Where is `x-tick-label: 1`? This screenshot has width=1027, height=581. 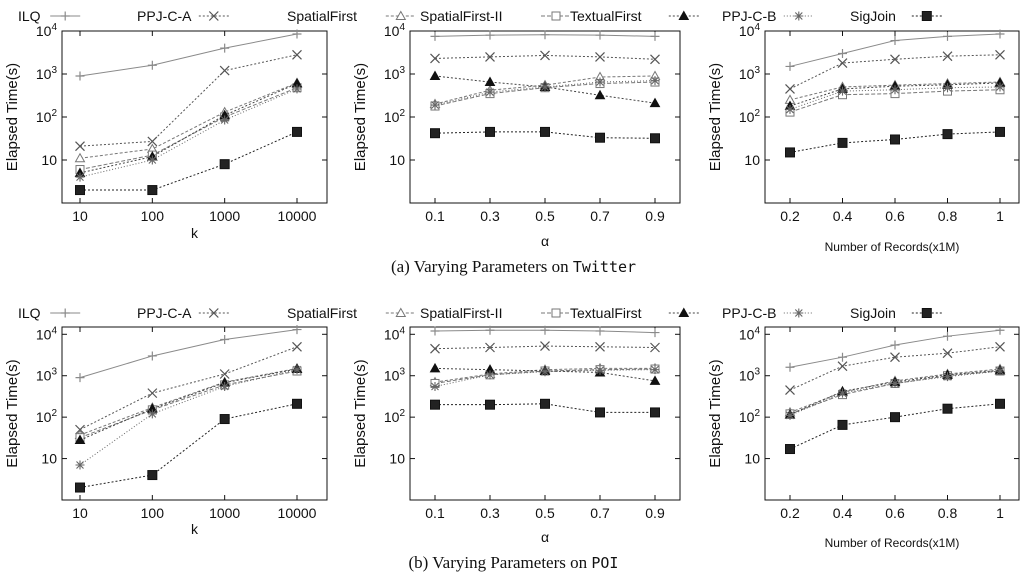
x-tick-label: 1 is located at coordinates (1000, 216).